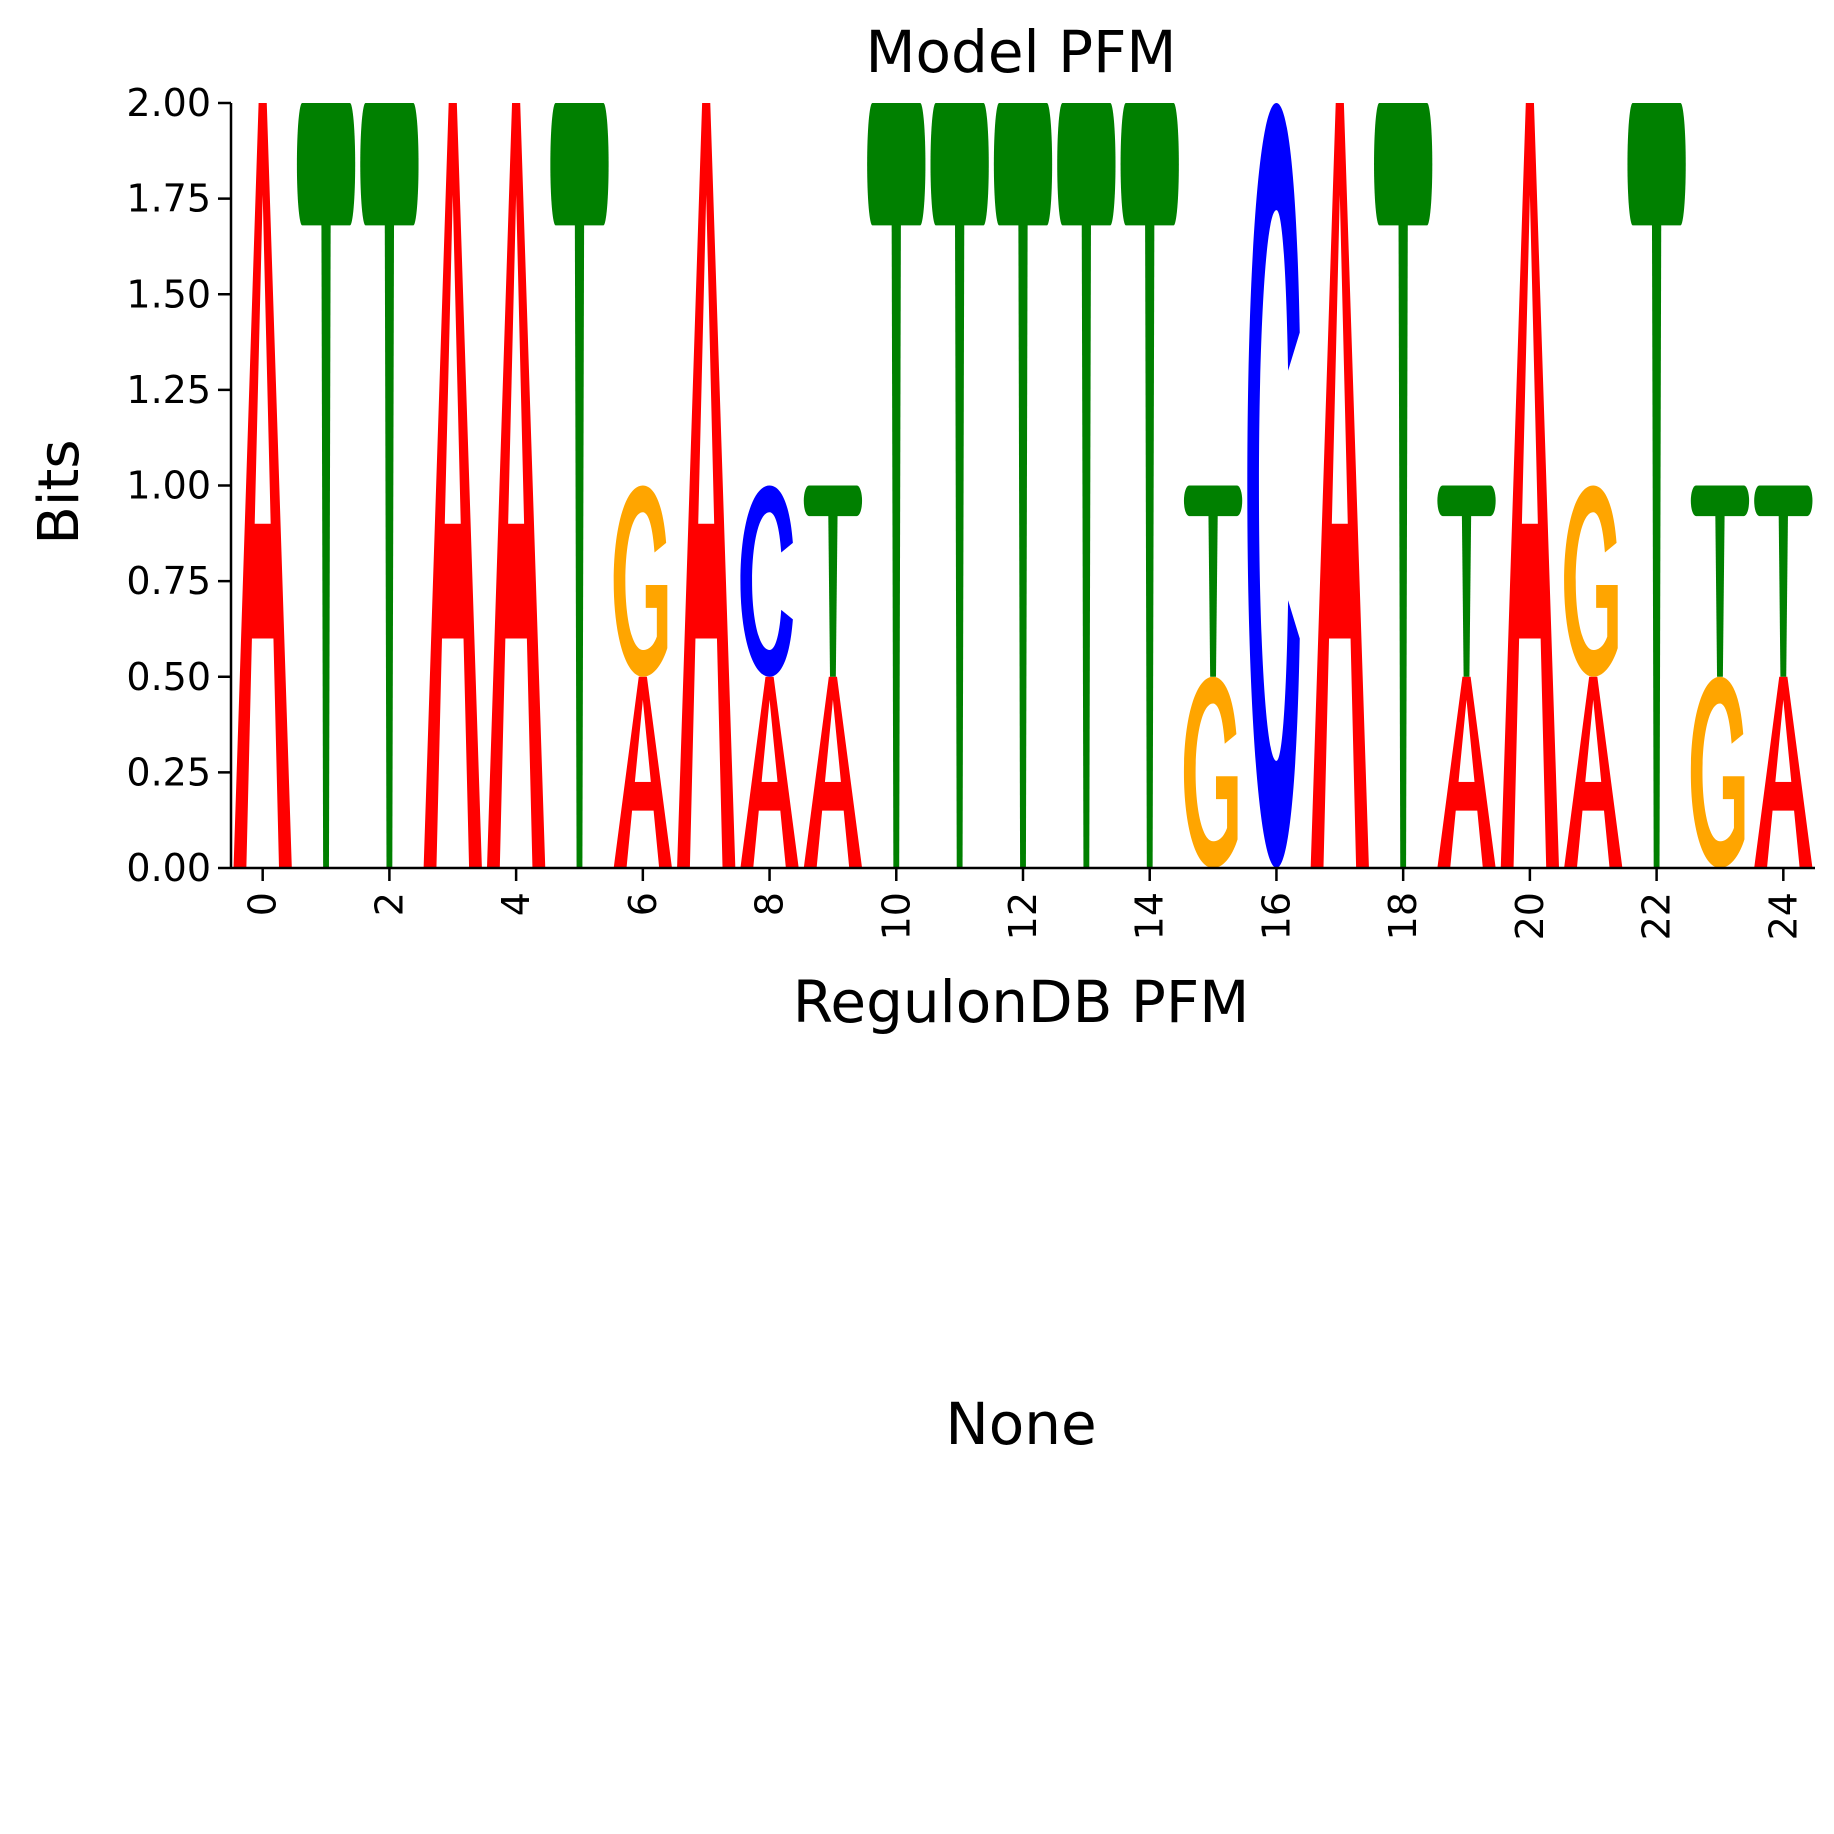  Describe the element at coordinates (389, 904) in the screenshot. I see `x-tick-label: 2` at that location.